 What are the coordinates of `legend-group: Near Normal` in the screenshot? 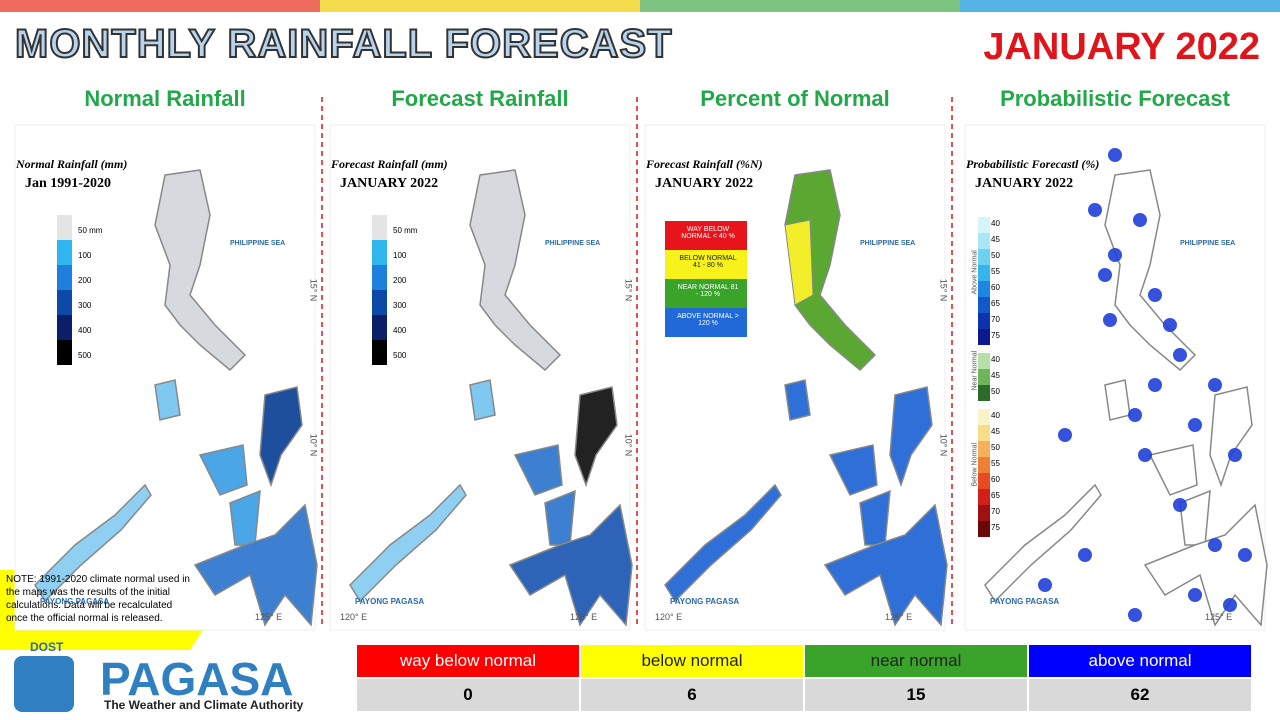 It's located at (975, 370).